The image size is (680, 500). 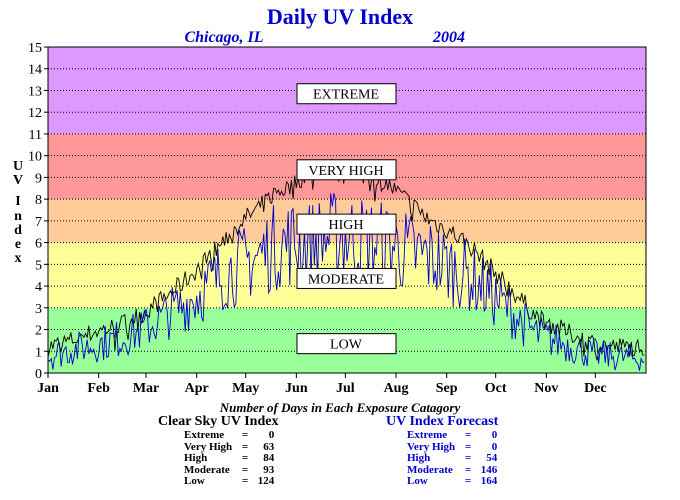 What do you see at coordinates (146, 388) in the screenshot?
I see `x-tick-label: Mar` at bounding box center [146, 388].